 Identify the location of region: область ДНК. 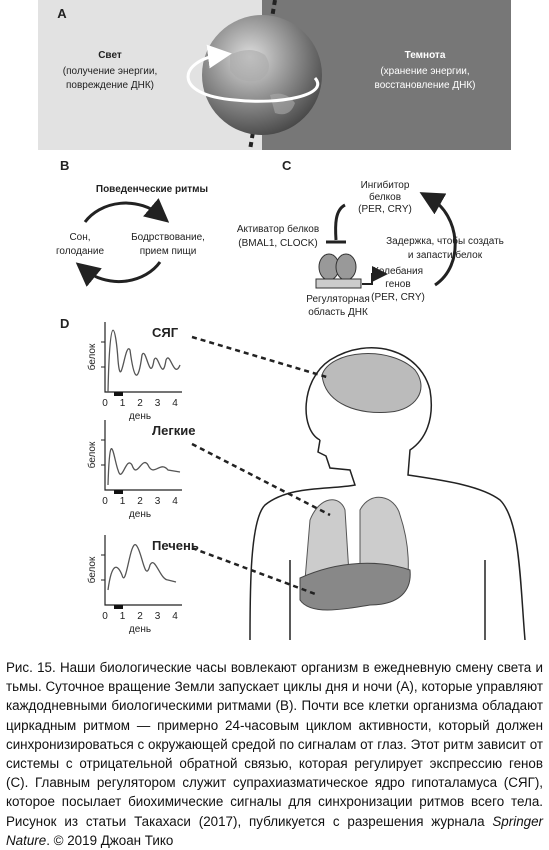
(338, 312).